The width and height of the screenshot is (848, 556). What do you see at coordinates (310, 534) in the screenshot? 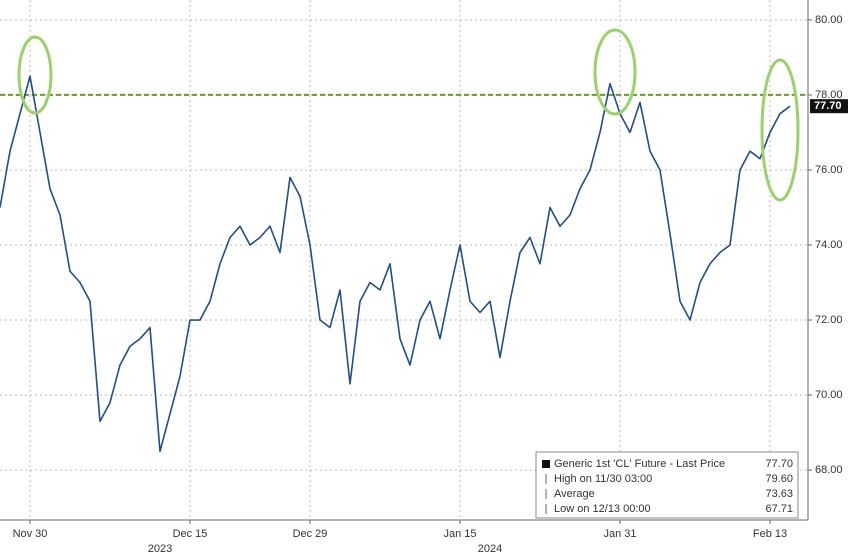
I see `x-tick-label: Dec 29` at bounding box center [310, 534].